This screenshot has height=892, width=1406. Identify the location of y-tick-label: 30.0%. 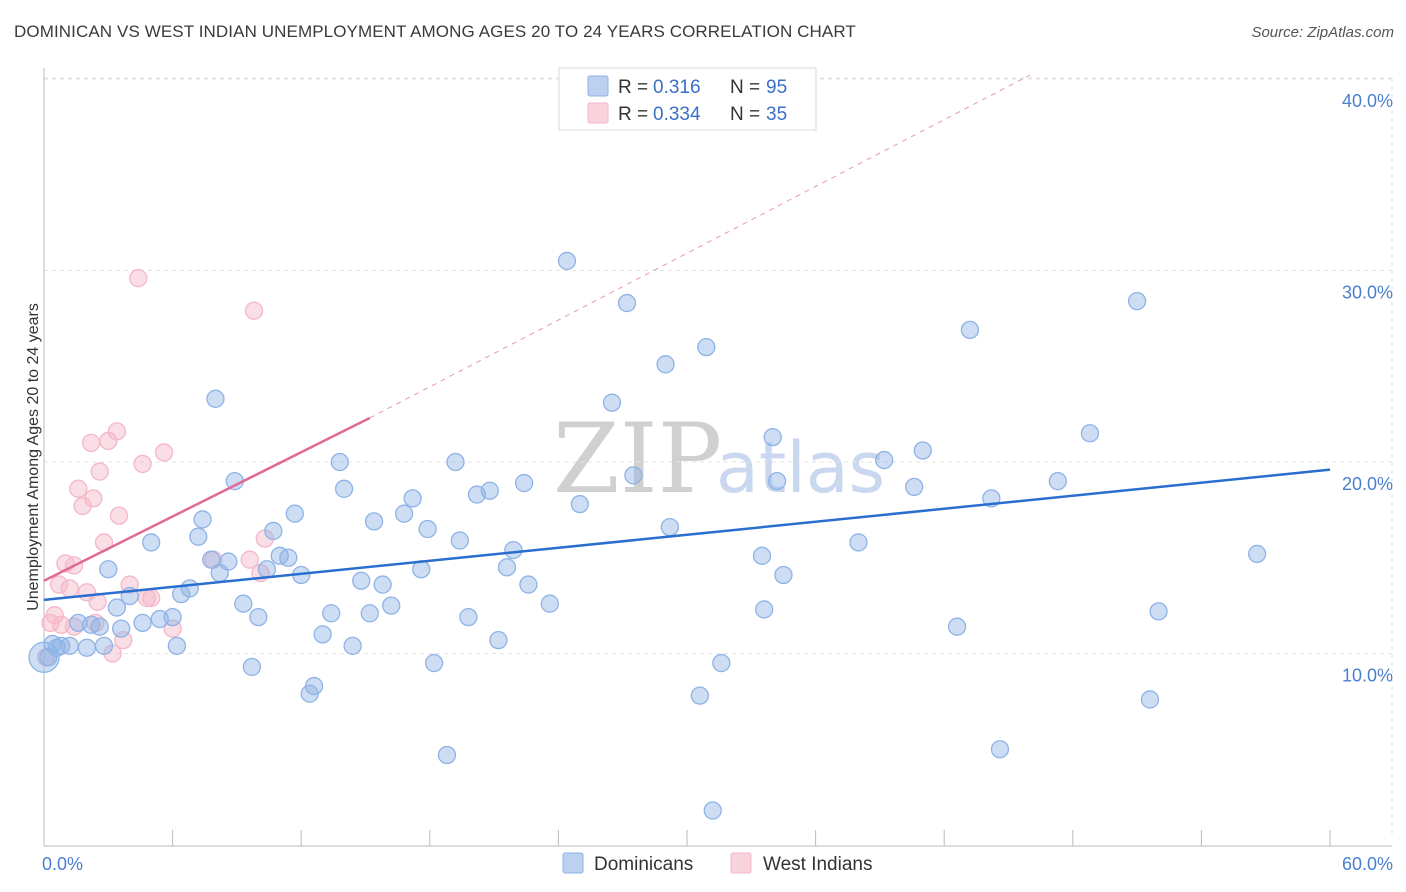
(1367, 293).